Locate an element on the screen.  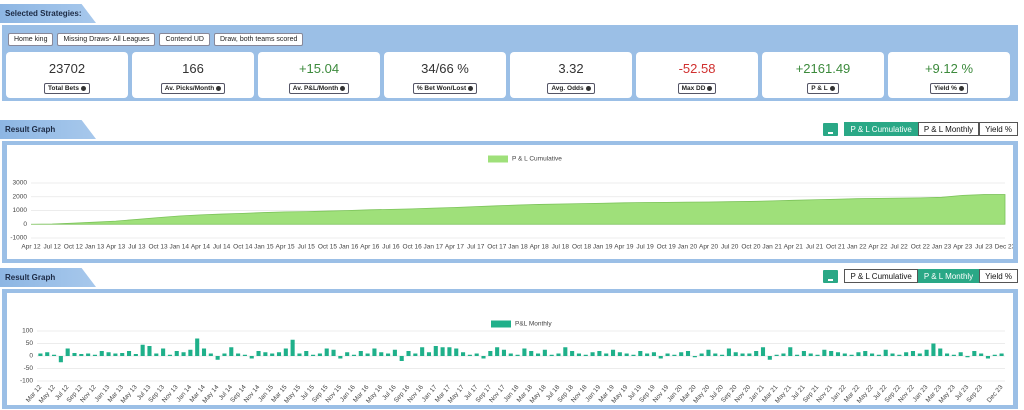
x-tick-label: Jul 14 is located at coordinates (222, 247).